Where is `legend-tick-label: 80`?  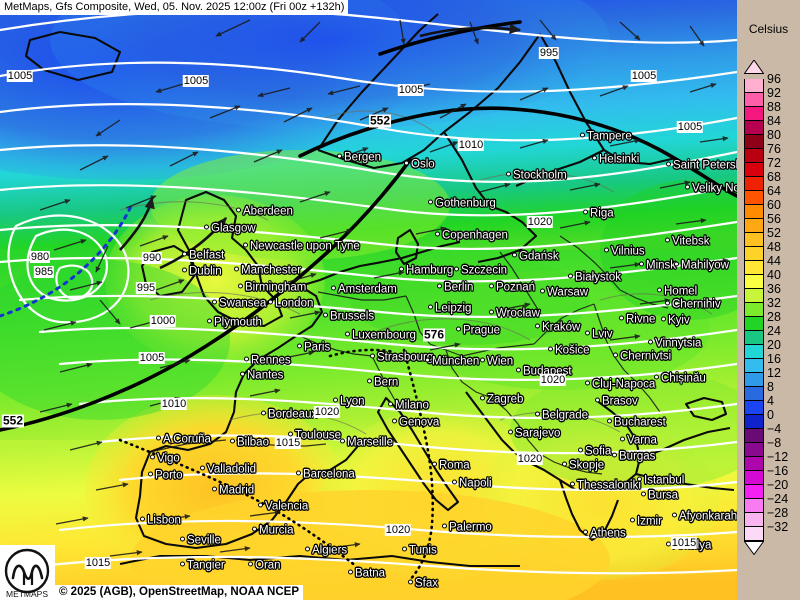 legend-tick-label: 80 is located at coordinates (774, 135).